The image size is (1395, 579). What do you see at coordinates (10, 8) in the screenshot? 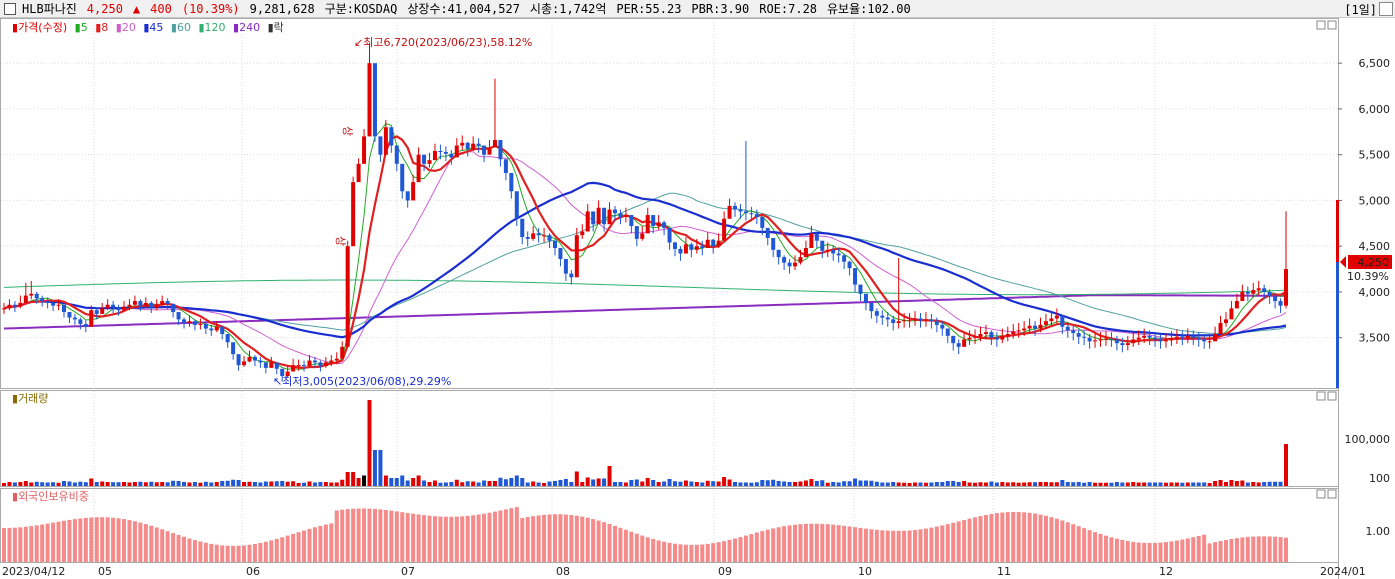
I see `header-checkbox` at bounding box center [10, 8].